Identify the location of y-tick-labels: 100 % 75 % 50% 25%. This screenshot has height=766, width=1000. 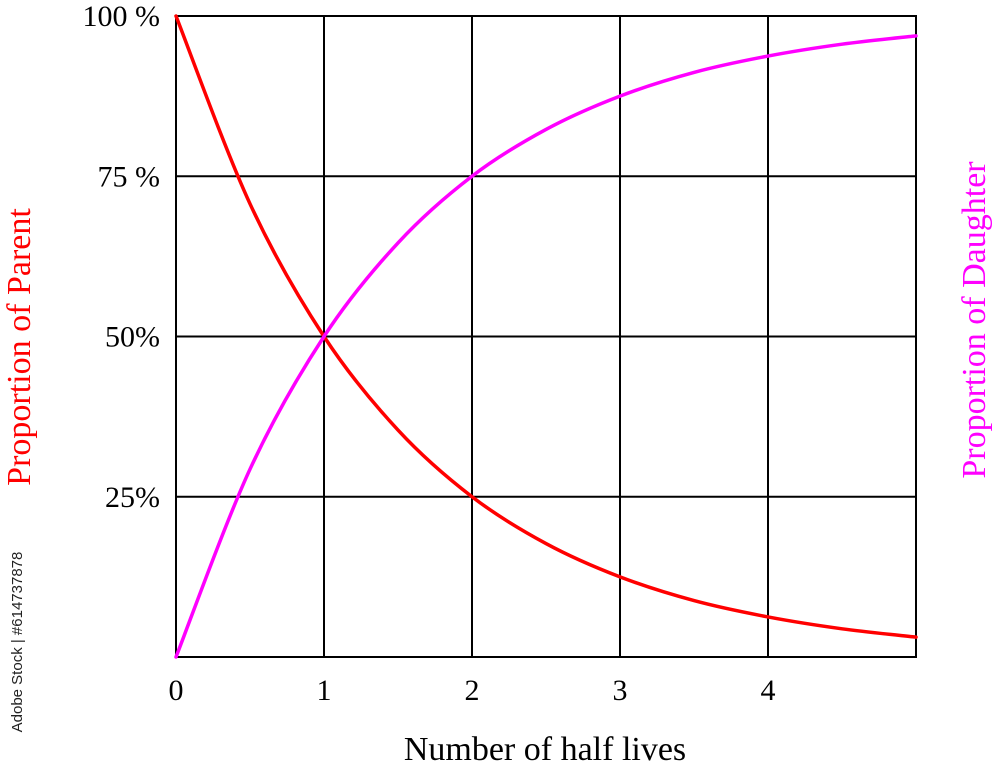
(122, 257).